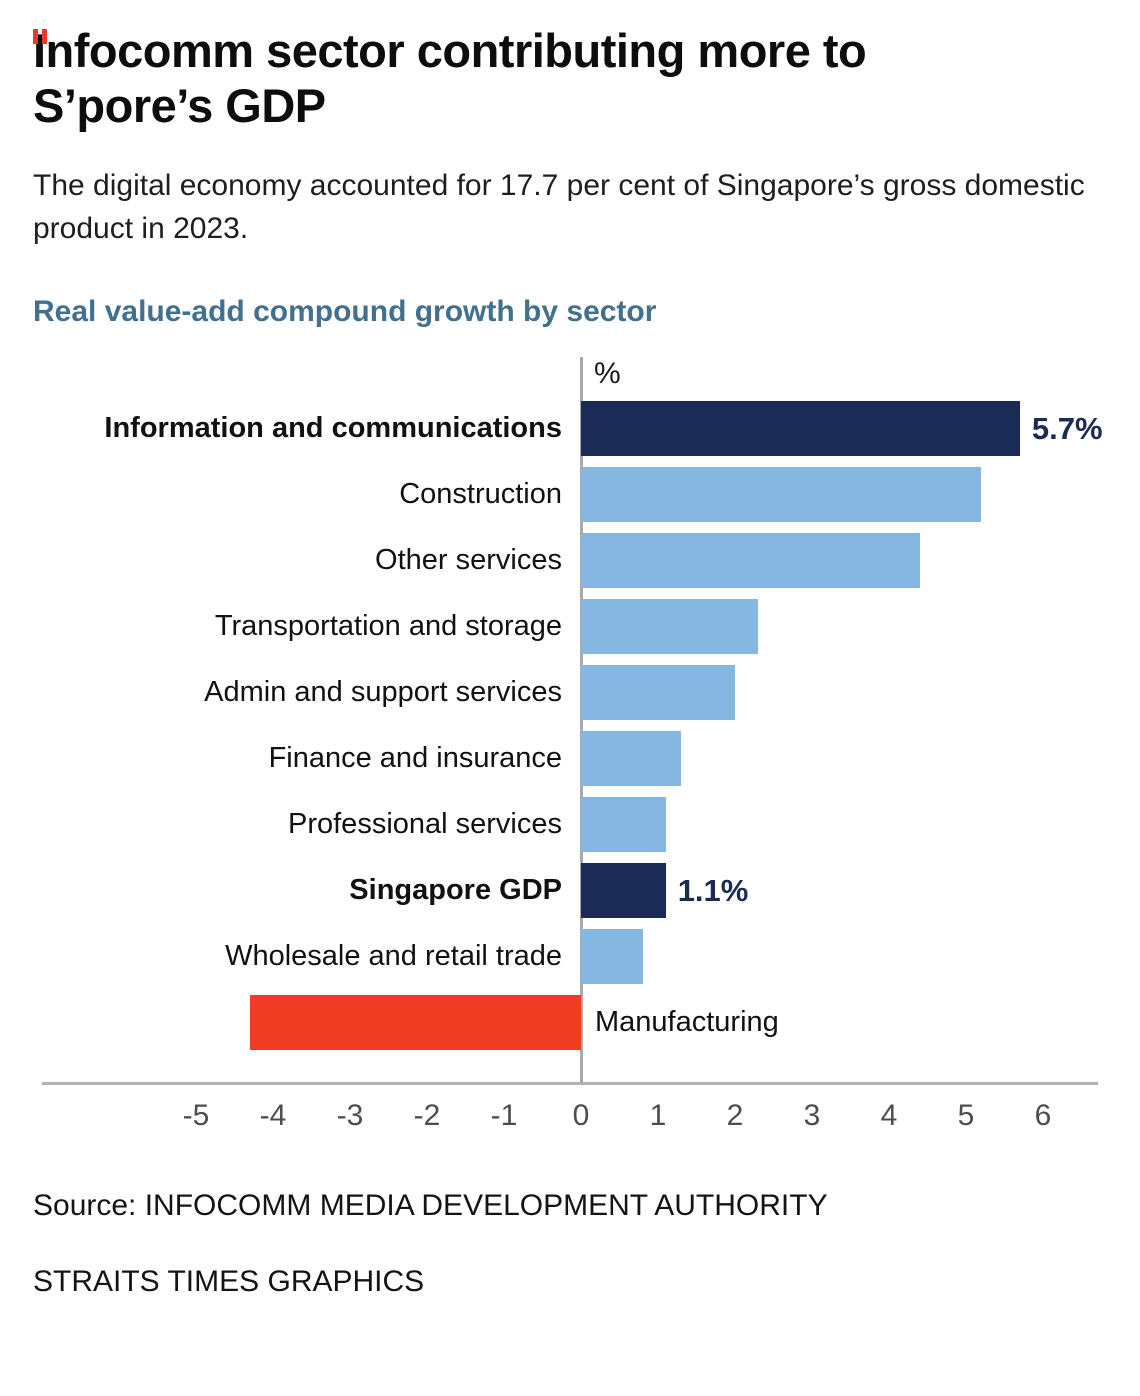 This screenshot has width=1140, height=1396. I want to click on x-tick-label: -1, so click(504, 1115).